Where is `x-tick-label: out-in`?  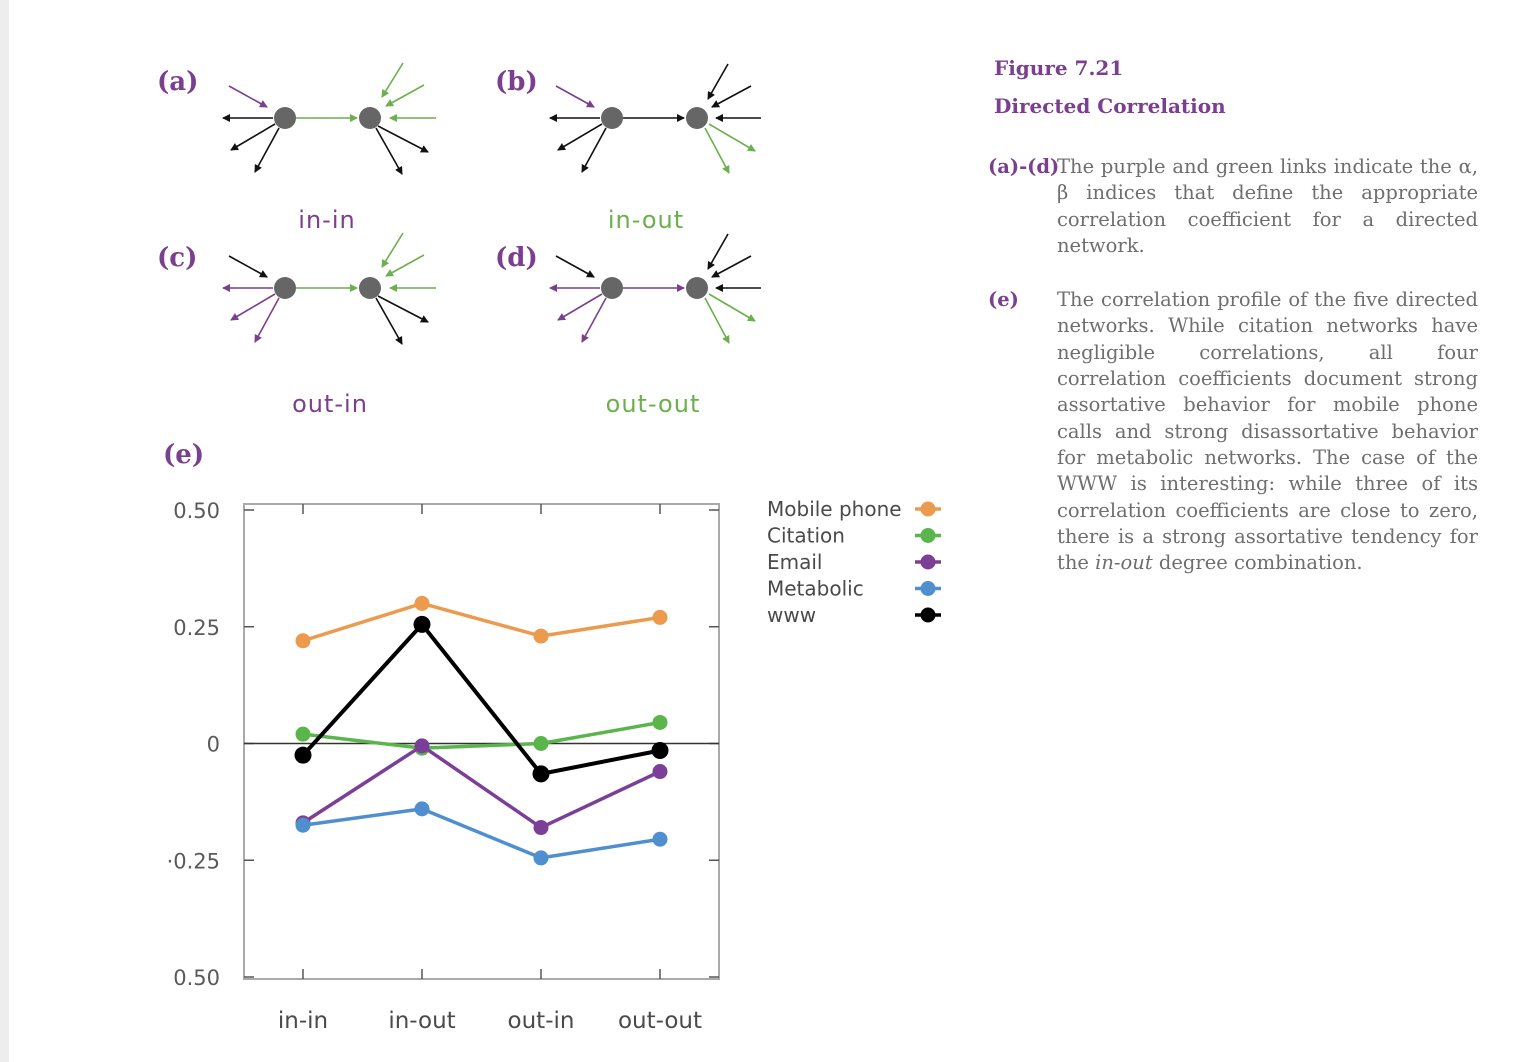
x-tick-label: out-in is located at coordinates (541, 1021).